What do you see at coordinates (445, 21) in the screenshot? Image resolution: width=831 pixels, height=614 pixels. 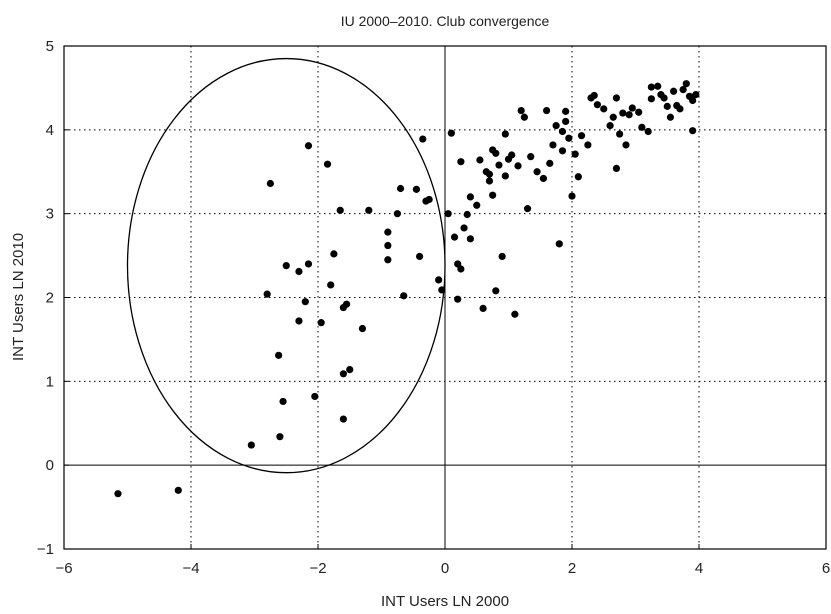 I see `chart-title: IU 2000–2010. Club convergence` at bounding box center [445, 21].